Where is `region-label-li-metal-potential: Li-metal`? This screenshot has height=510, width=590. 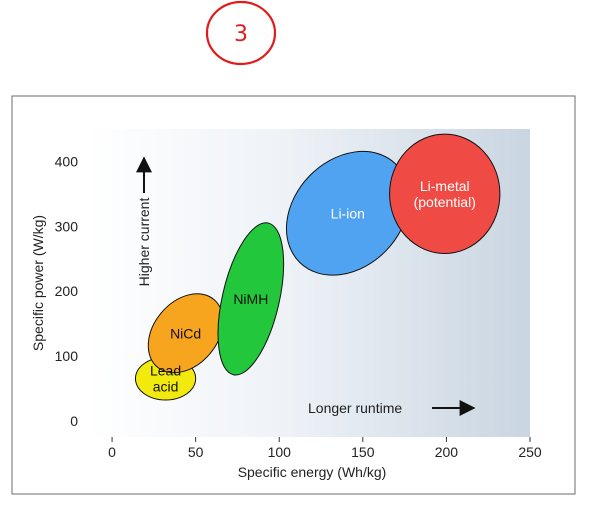 region-label-li-metal-potential: Li-metal is located at coordinates (445, 186).